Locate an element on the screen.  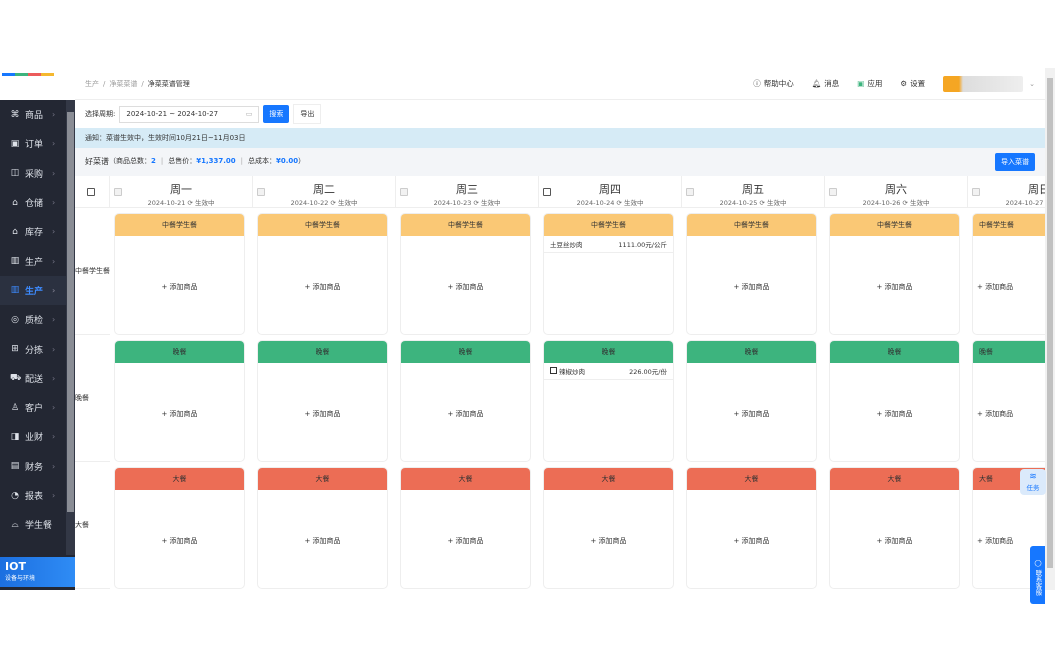
date-range-picker: 2024-10-21 ~ 2024-10-27 ▭ is located at coordinates (189, 114).